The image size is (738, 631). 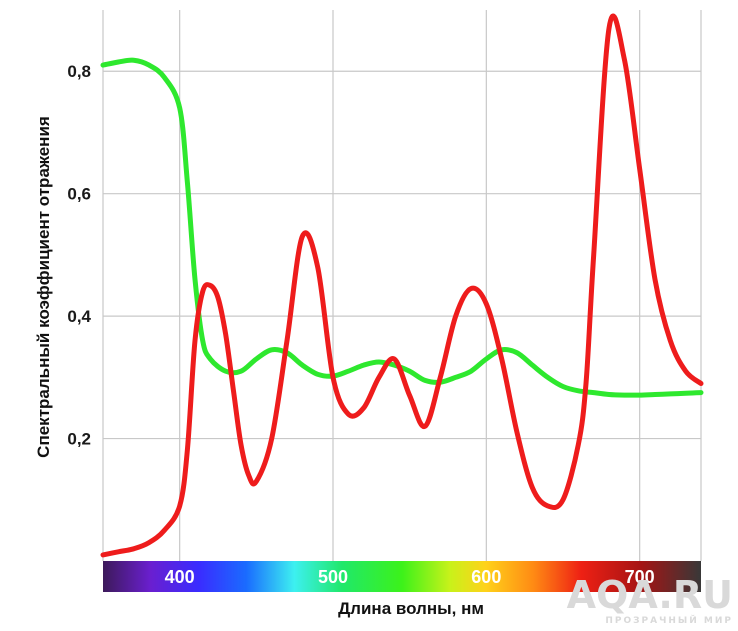 What do you see at coordinates (79, 439) in the screenshot?
I see `y-tick-label: 0,2` at bounding box center [79, 439].